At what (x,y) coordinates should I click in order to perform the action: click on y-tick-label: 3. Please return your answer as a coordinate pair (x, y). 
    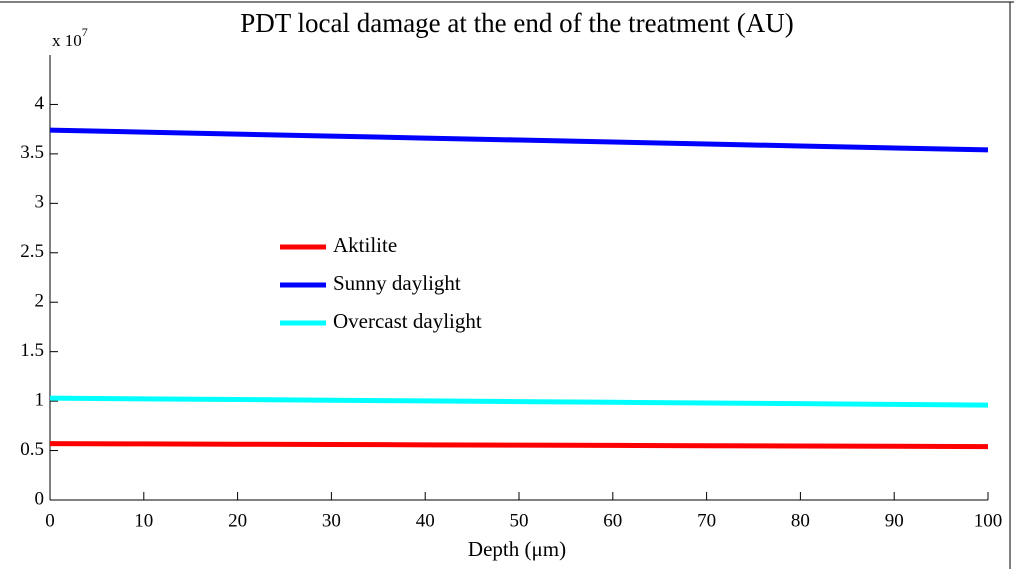
    Looking at the image, I should click on (40, 202).